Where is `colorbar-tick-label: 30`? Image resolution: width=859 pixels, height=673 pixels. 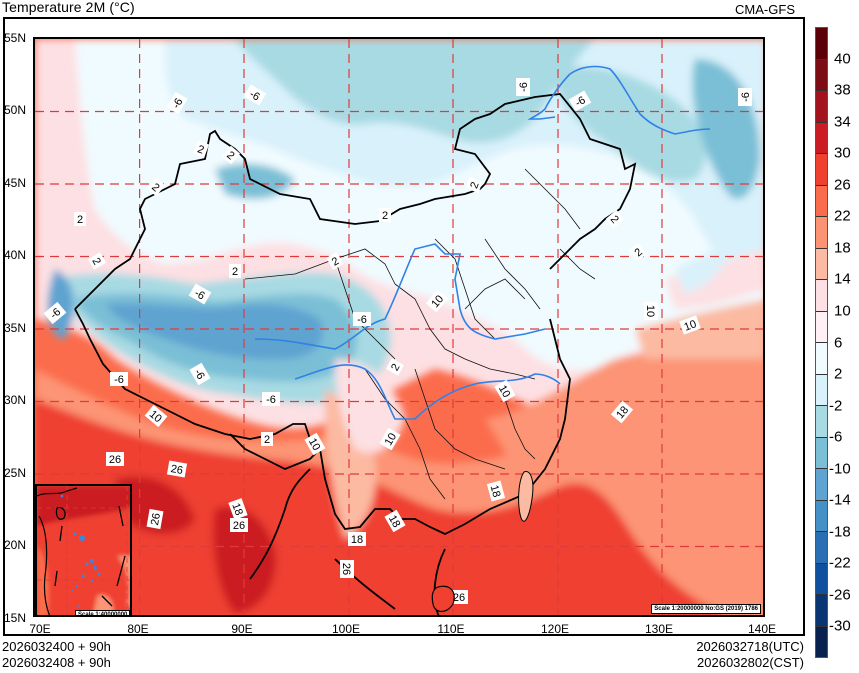 colorbar-tick-label: 30 is located at coordinates (842, 153).